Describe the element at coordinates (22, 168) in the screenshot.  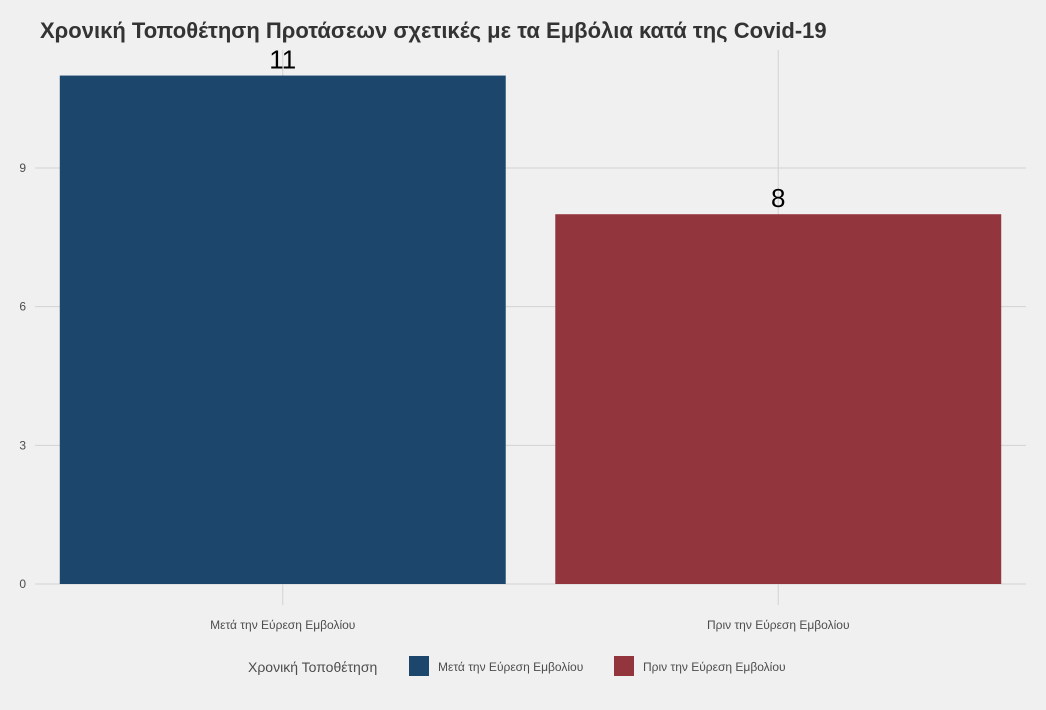
I see `y-tick-label: 9` at that location.